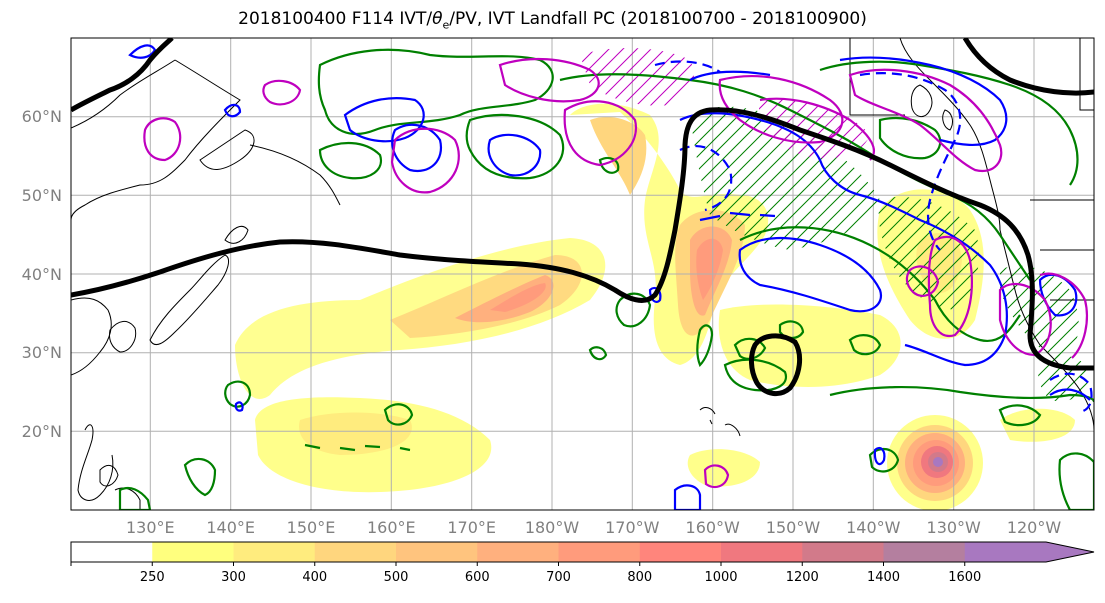  Describe the element at coordinates (42, 352) in the screenshot. I see `lat-label-30n: 30°N` at that location.